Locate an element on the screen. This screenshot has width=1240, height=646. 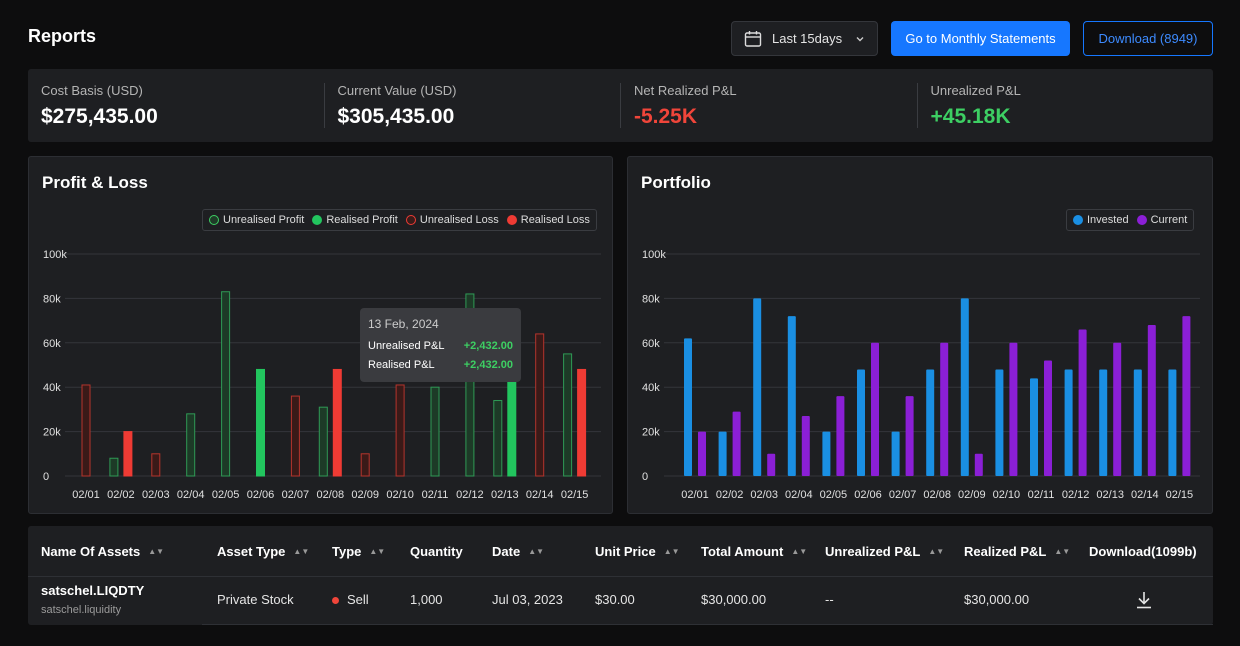
stat-unrealized: Unrealized P&L +45.18K is located at coordinates (1066, 105).